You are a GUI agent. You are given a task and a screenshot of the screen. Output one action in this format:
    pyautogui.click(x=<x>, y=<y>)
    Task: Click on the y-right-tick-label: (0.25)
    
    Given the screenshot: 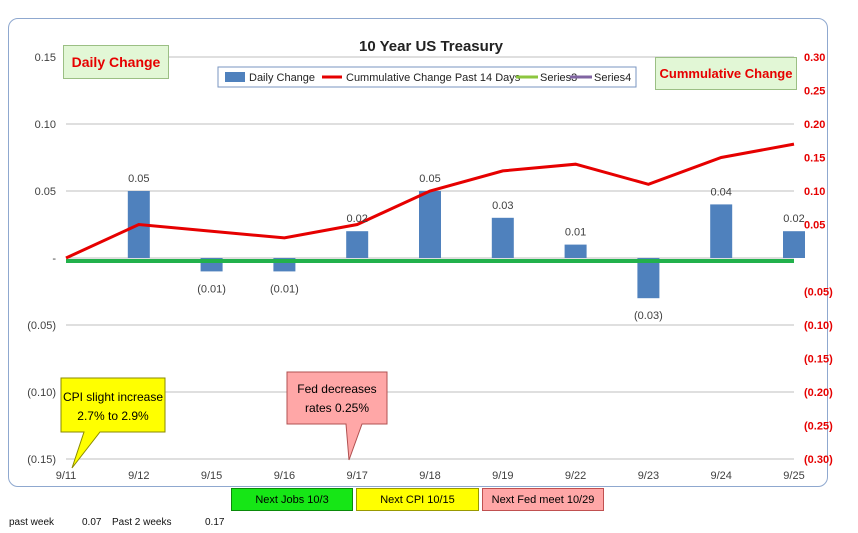 What is the action you would take?
    pyautogui.click(x=818, y=427)
    